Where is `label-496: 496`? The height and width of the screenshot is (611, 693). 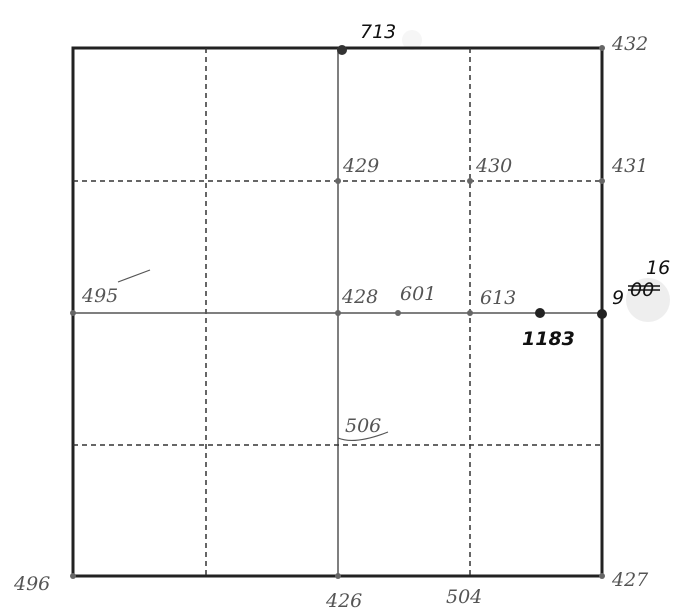 label-496: 496 is located at coordinates (31, 584).